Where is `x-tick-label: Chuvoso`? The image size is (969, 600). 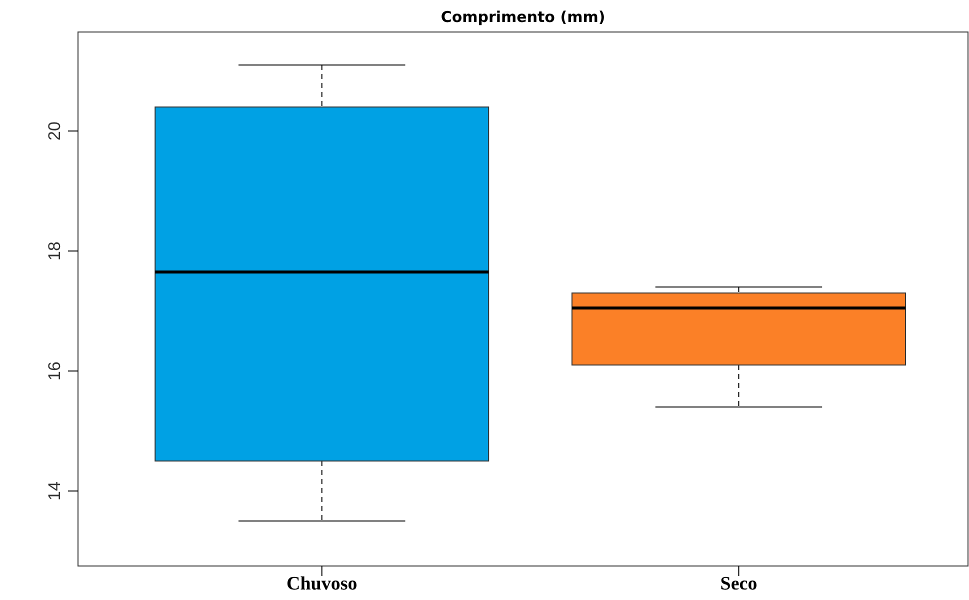
x-tick-label: Chuvoso is located at coordinates (322, 583).